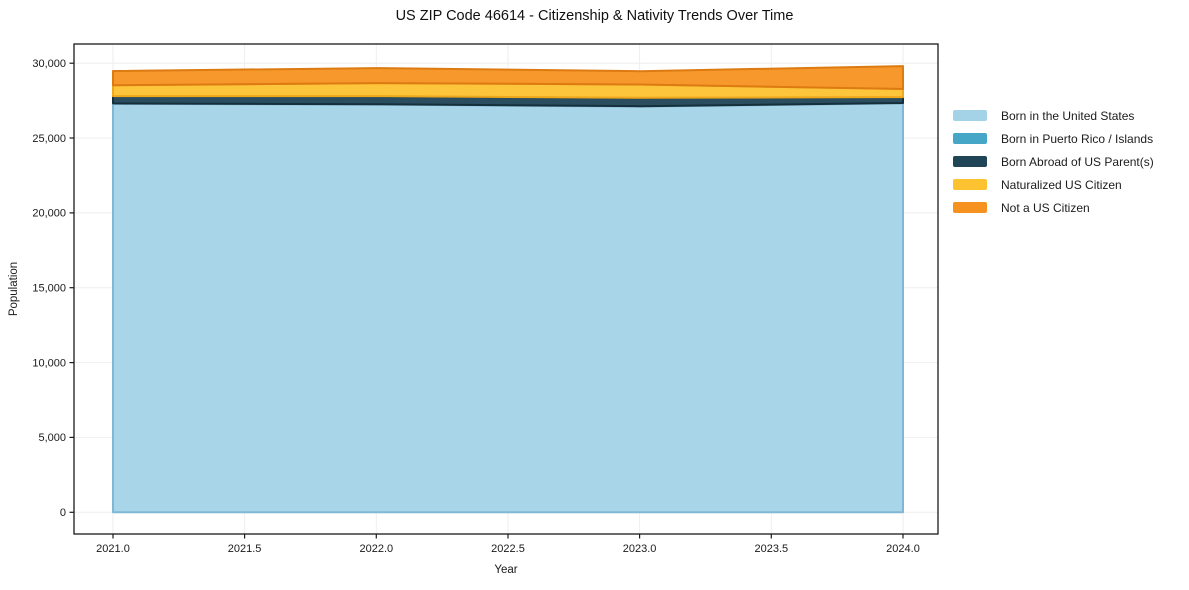  I want to click on x-tick-label: 2022.0, so click(376, 549).